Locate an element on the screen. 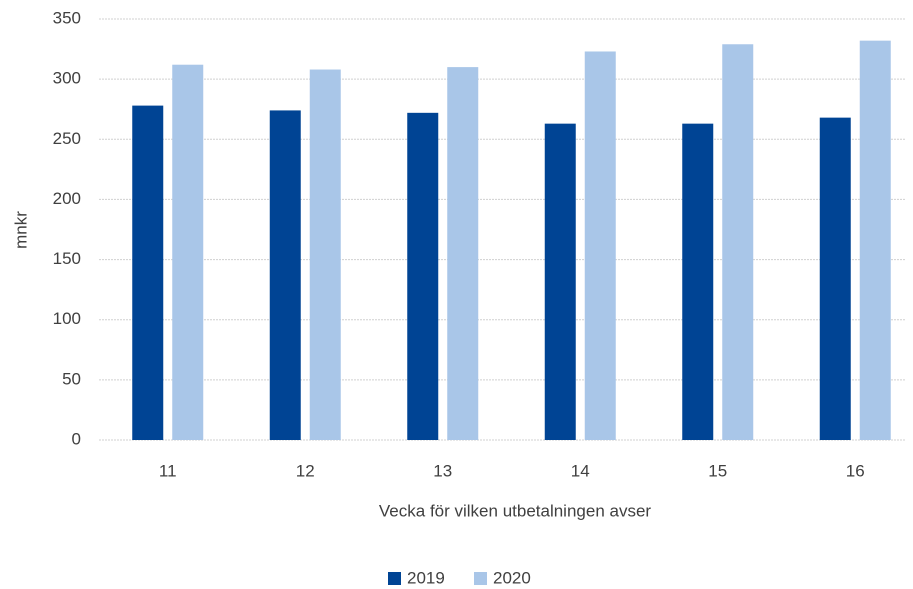 Image resolution: width=913 pixels, height=589 pixels. y-tick-label: 50 is located at coordinates (71, 378).